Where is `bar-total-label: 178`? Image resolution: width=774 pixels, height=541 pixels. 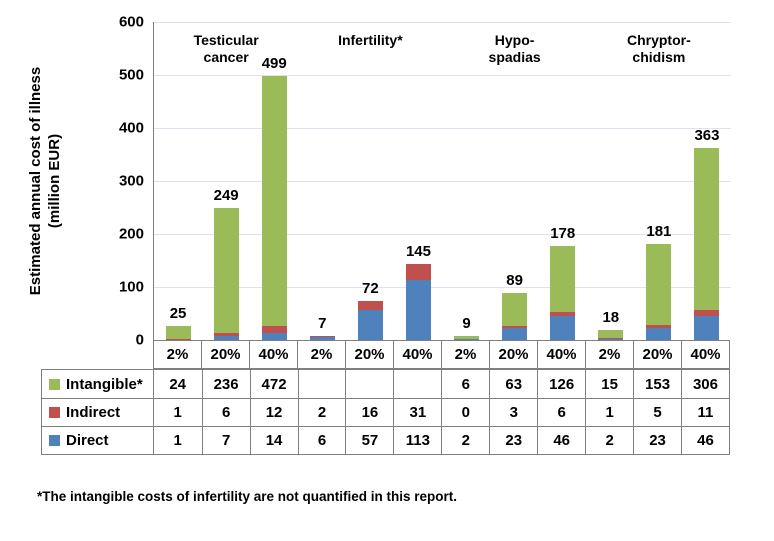
bar-total-label: 178 is located at coordinates (563, 233).